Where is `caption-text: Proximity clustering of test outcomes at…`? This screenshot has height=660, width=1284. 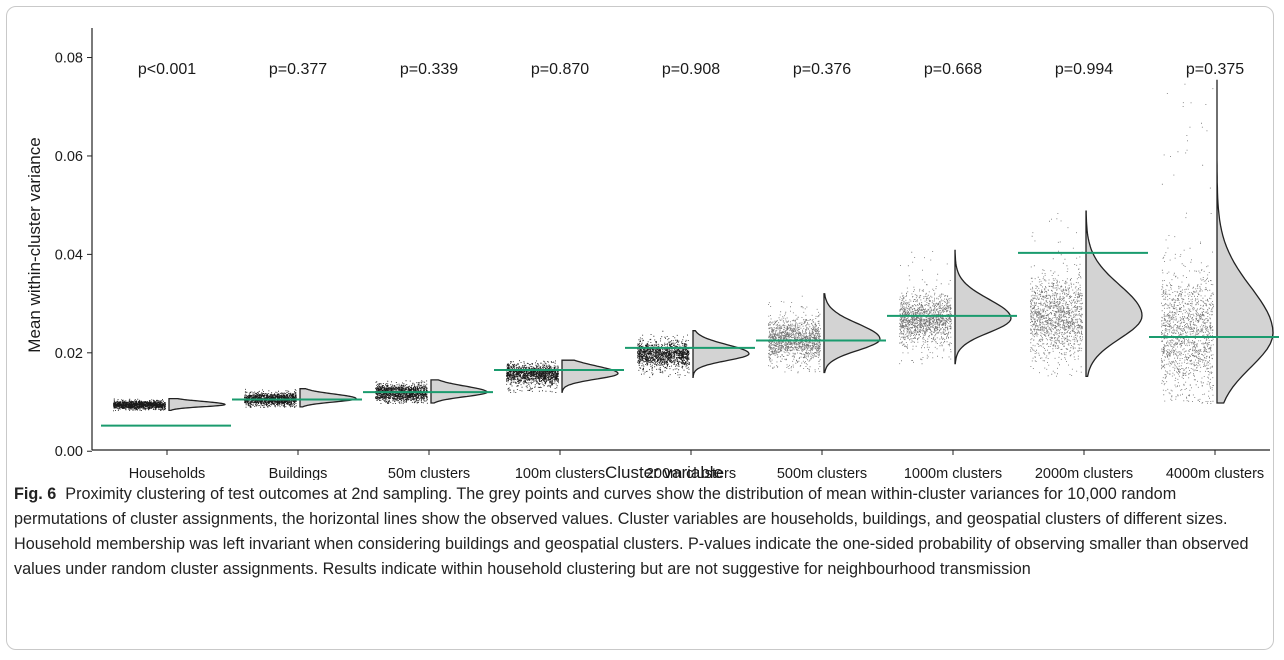
caption-text: Proximity clustering of test outcomes at… is located at coordinates (631, 531).